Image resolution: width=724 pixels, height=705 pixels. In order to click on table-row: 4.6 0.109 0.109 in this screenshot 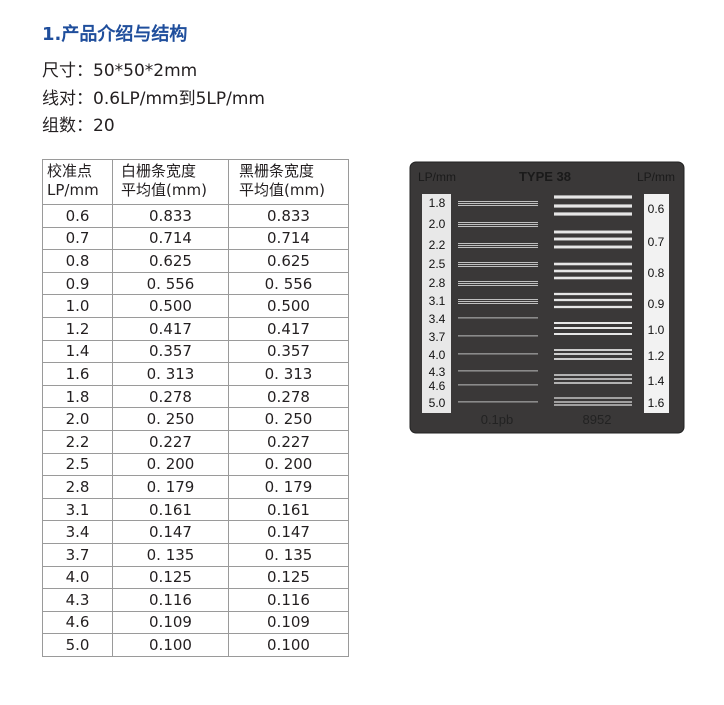, I will do `click(195, 622)`.